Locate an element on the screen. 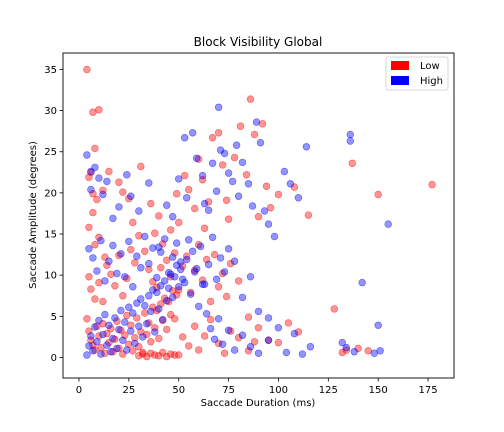 The width and height of the screenshot is (504, 432). y-tick-label: 35 is located at coordinates (50, 70).